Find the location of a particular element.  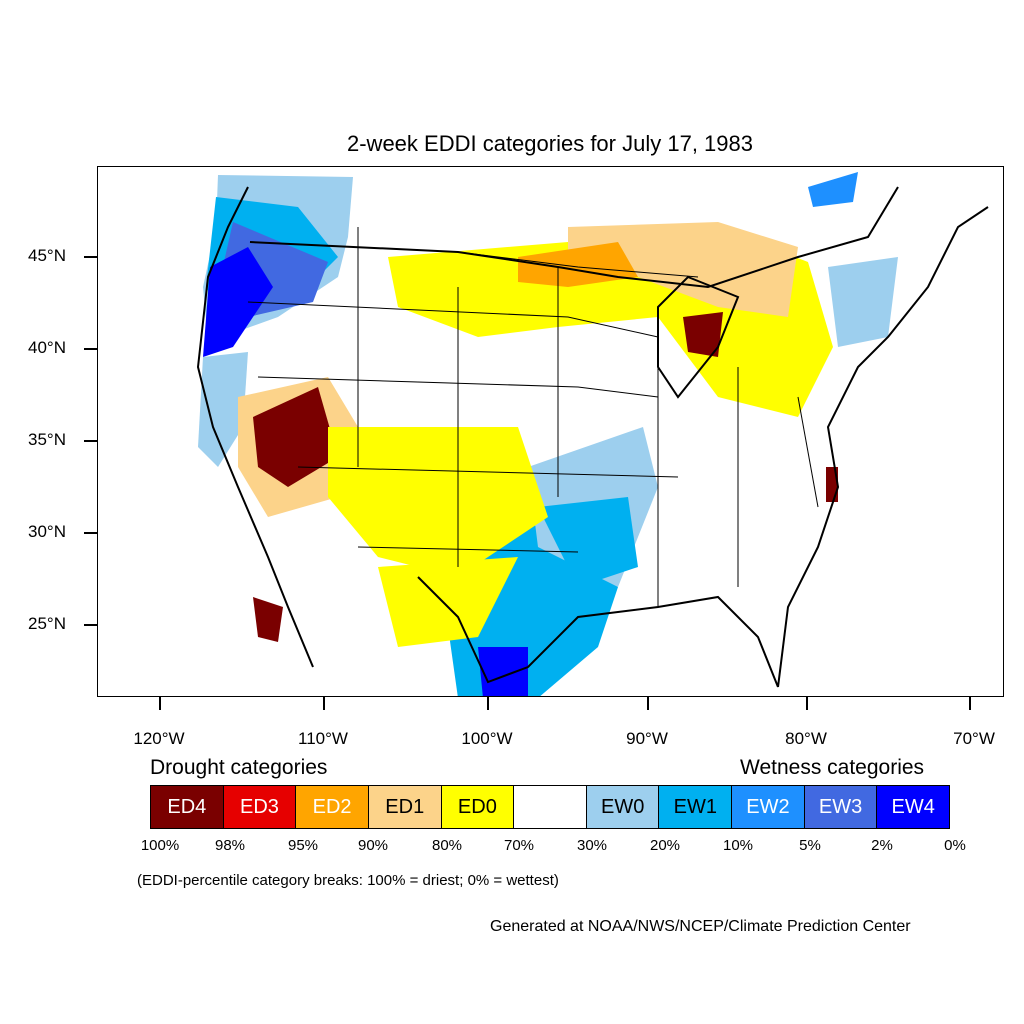

lat-label-30n: 30°N is located at coordinates (47, 531).